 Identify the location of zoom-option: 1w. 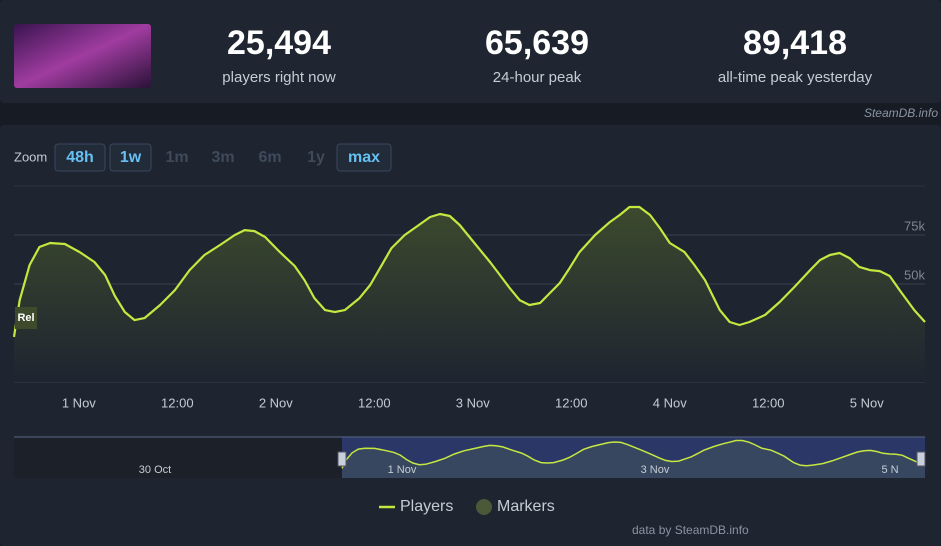
(131, 157).